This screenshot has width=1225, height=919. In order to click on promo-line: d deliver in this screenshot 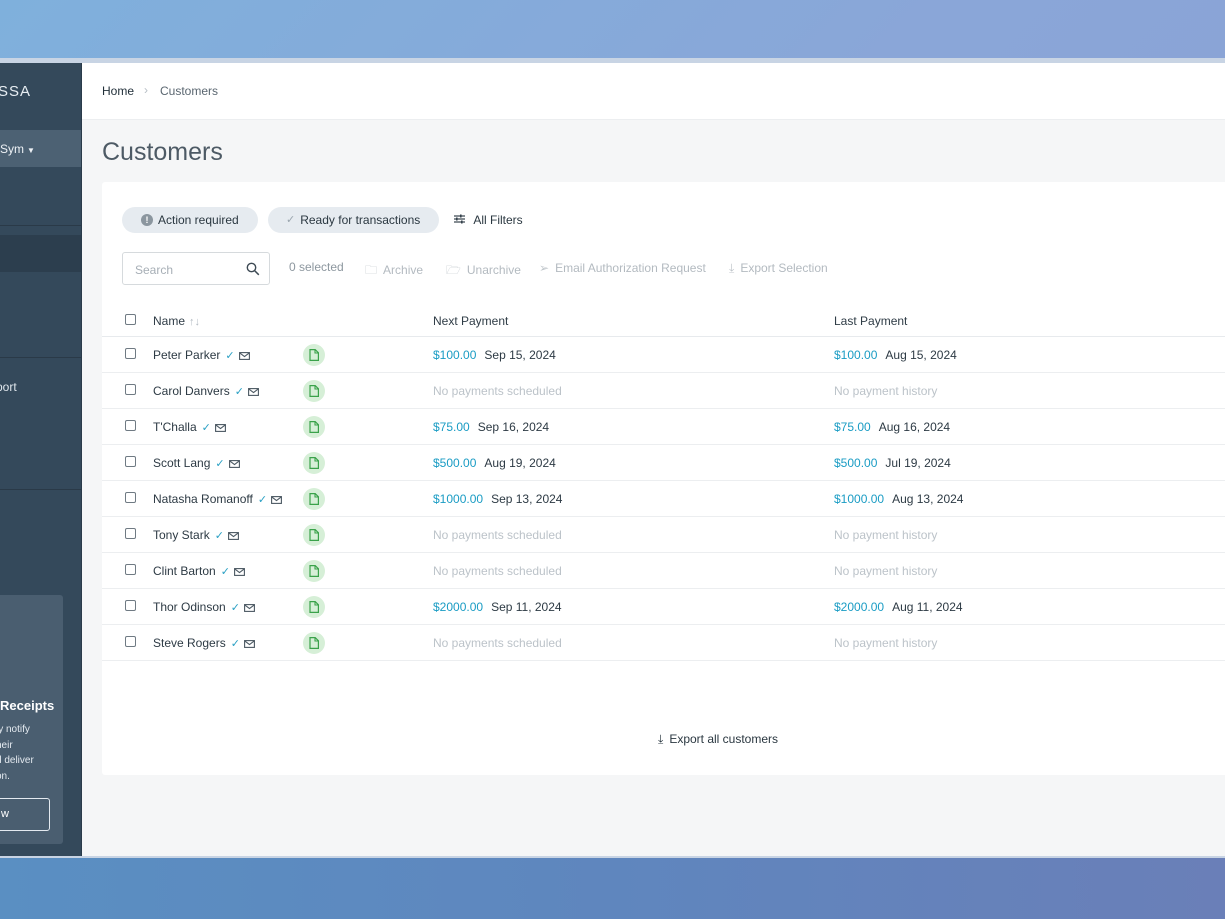, I will do `click(17, 760)`.